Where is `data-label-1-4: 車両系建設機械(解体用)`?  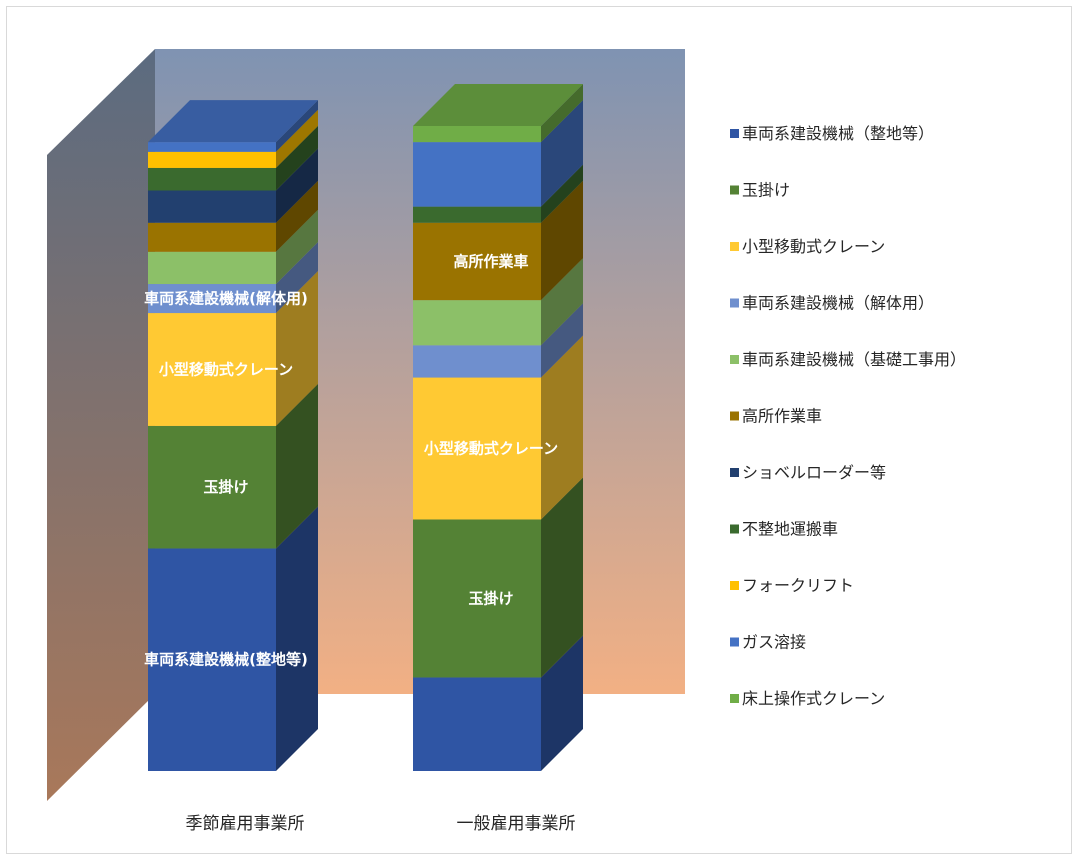 data-label-1-4: 車両系建設機械(解体用) is located at coordinates (226, 299).